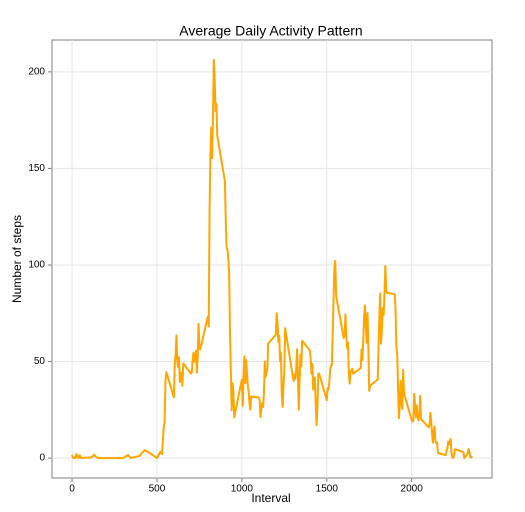 Image resolution: width=525 pixels, height=512 pixels. I want to click on x-tick-label: 1000, so click(242, 489).